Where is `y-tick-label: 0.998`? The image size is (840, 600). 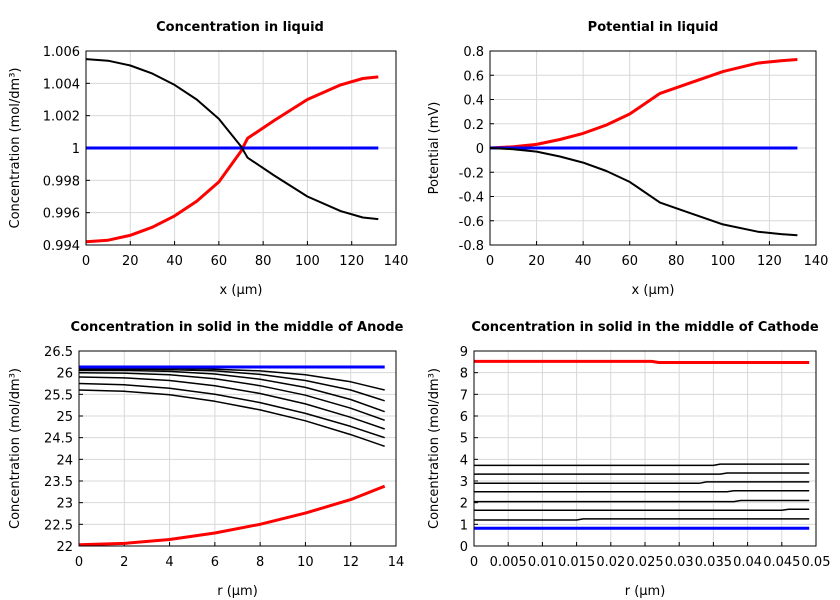
y-tick-label: 0.998 is located at coordinates (61, 181).